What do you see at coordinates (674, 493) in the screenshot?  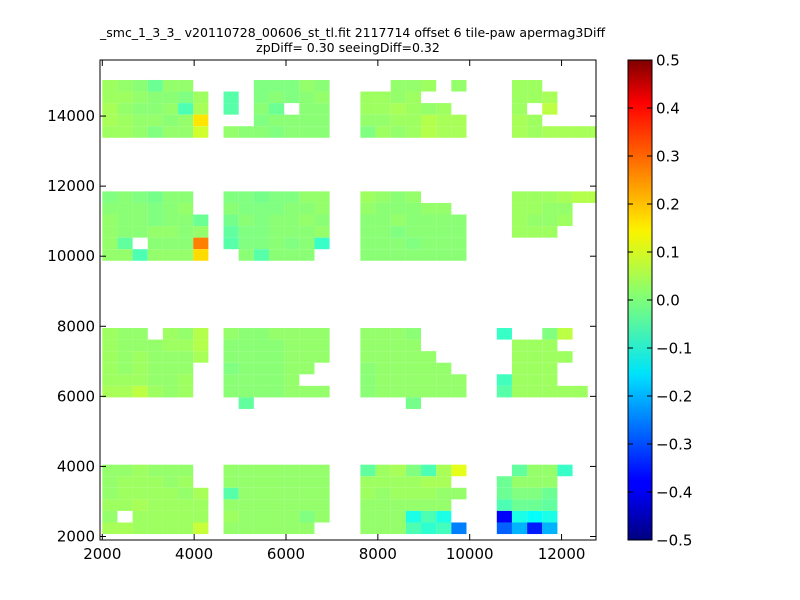 I see `colorbar-tick-label: −0.4` at bounding box center [674, 493].